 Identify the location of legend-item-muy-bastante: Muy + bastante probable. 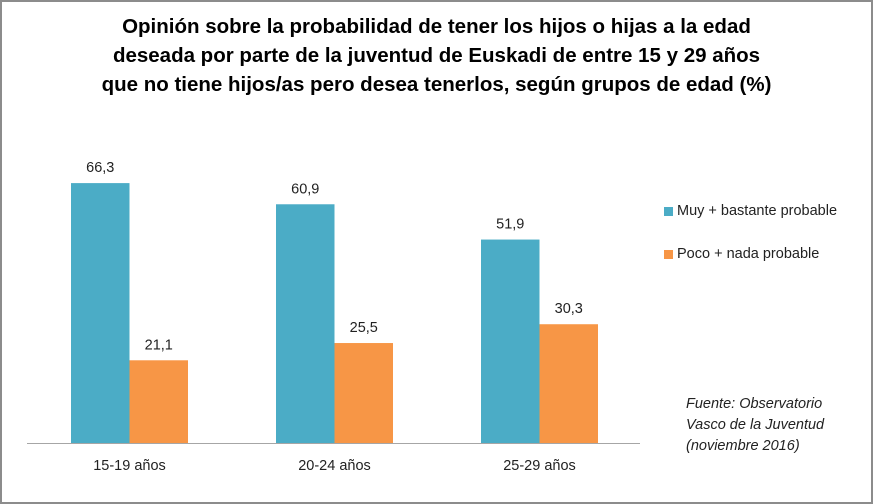
(750, 211).